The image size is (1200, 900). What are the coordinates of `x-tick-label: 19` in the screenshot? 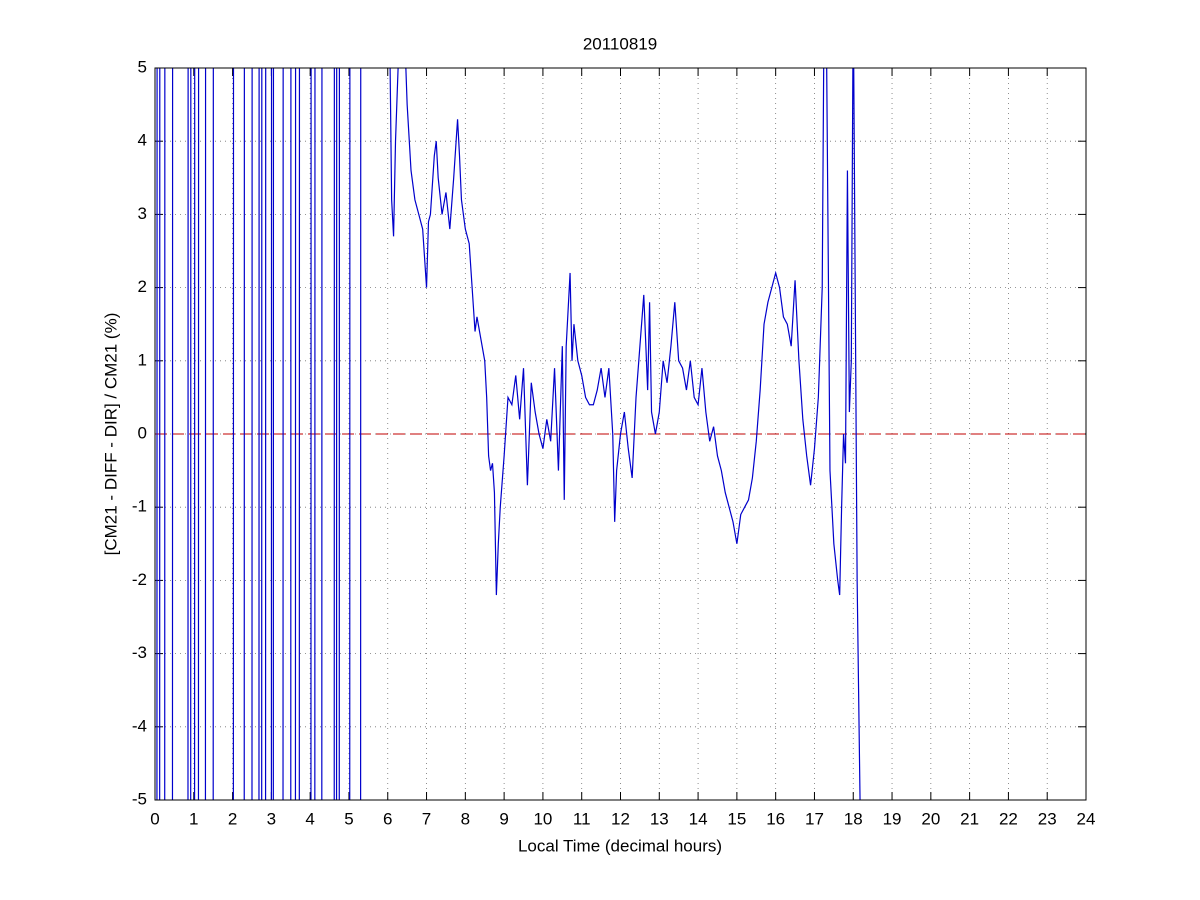 It's located at (892, 818).